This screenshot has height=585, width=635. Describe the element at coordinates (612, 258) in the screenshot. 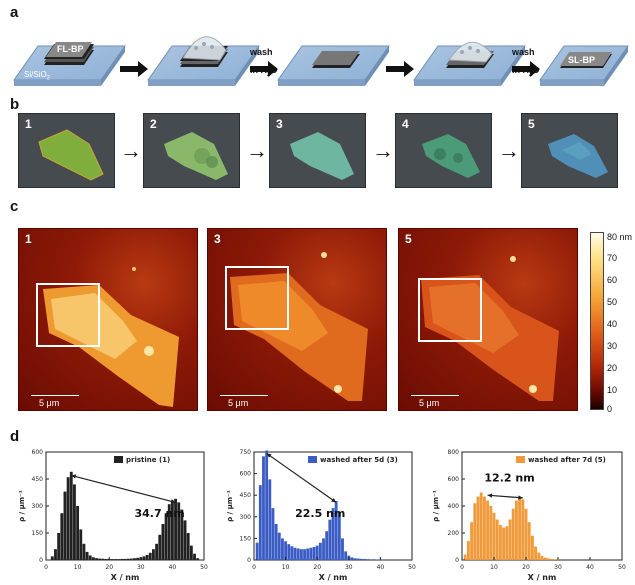

I see `colorbar-tick: 70` at that location.